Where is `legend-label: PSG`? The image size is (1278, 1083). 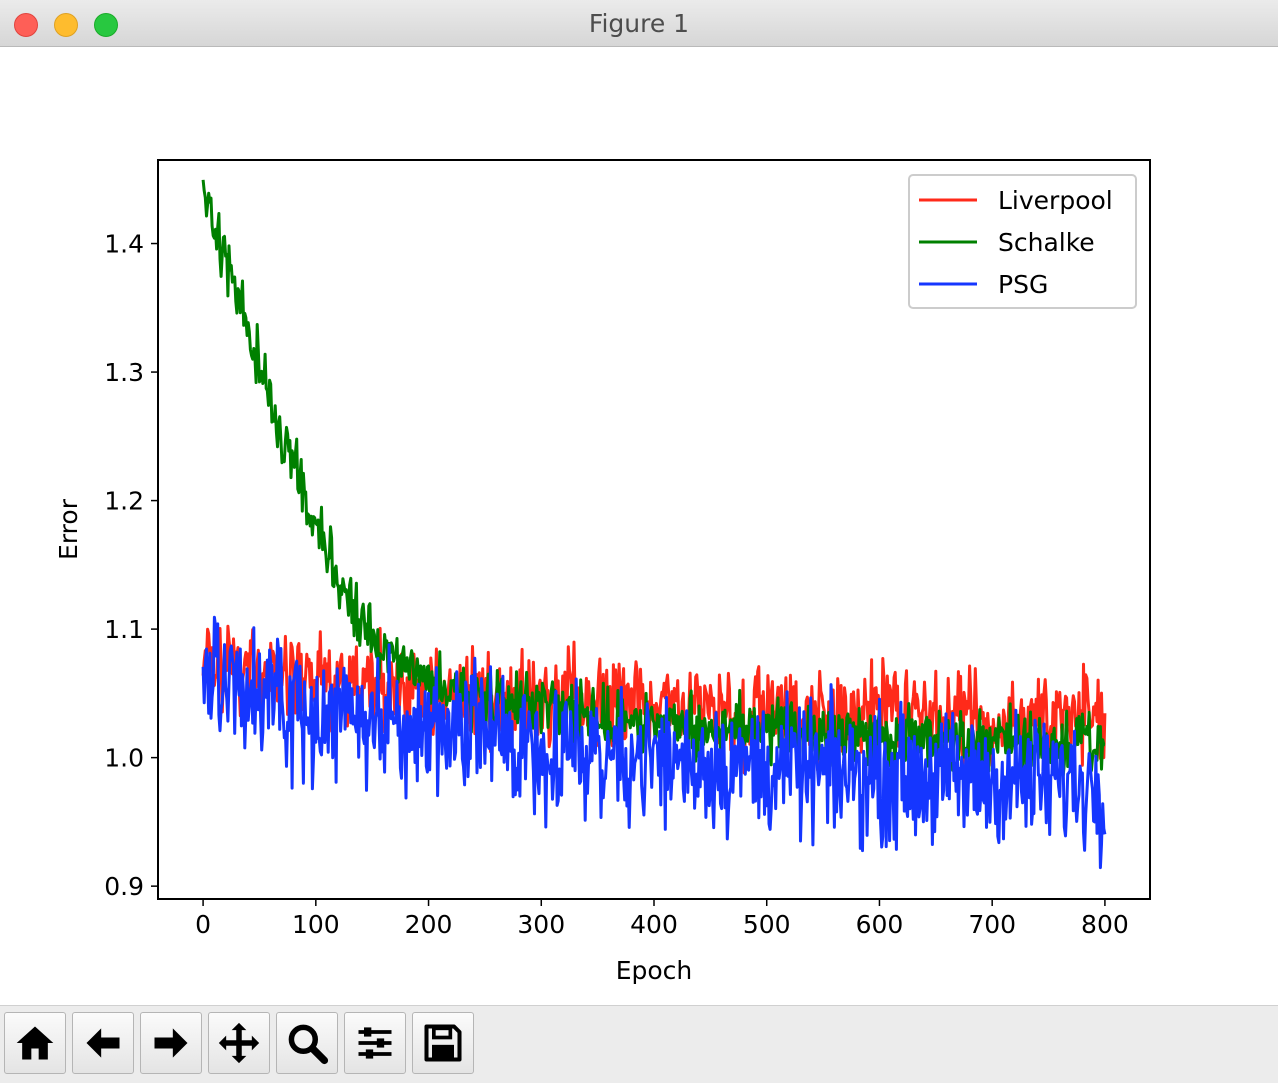 legend-label: PSG is located at coordinates (1023, 284).